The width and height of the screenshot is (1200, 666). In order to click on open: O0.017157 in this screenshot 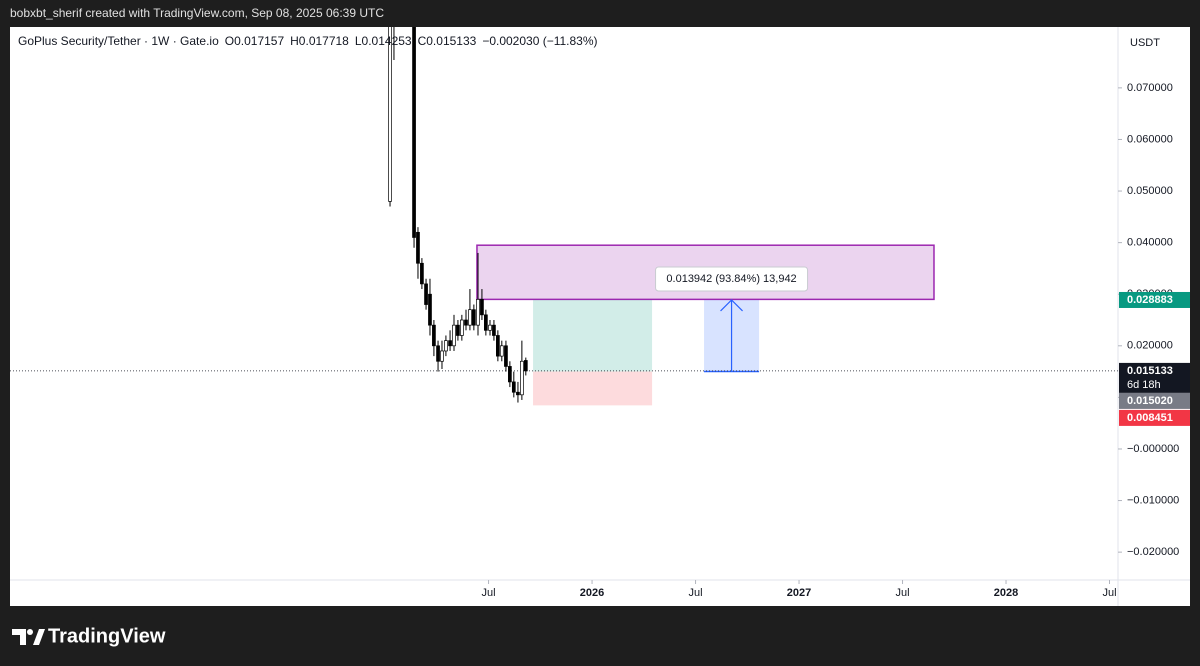, I will do `click(255, 41)`.